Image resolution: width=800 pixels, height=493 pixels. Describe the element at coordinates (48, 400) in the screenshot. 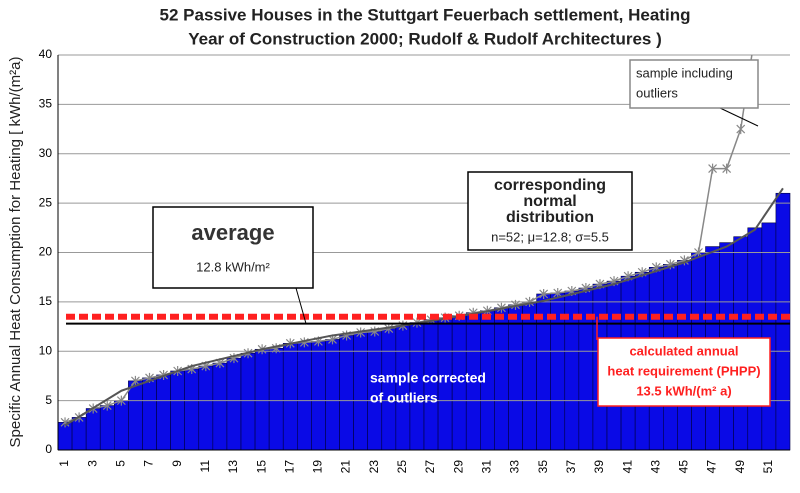

I see `y-tick-label: 5` at that location.